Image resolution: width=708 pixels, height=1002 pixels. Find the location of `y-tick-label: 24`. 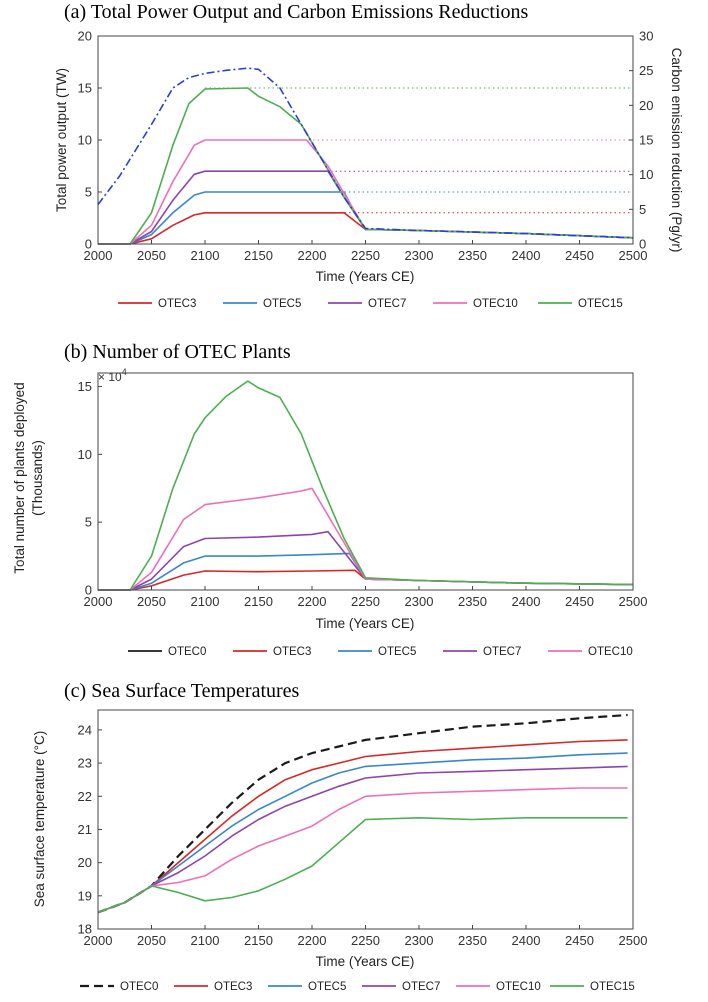

y-tick-label: 24 is located at coordinates (85, 729).